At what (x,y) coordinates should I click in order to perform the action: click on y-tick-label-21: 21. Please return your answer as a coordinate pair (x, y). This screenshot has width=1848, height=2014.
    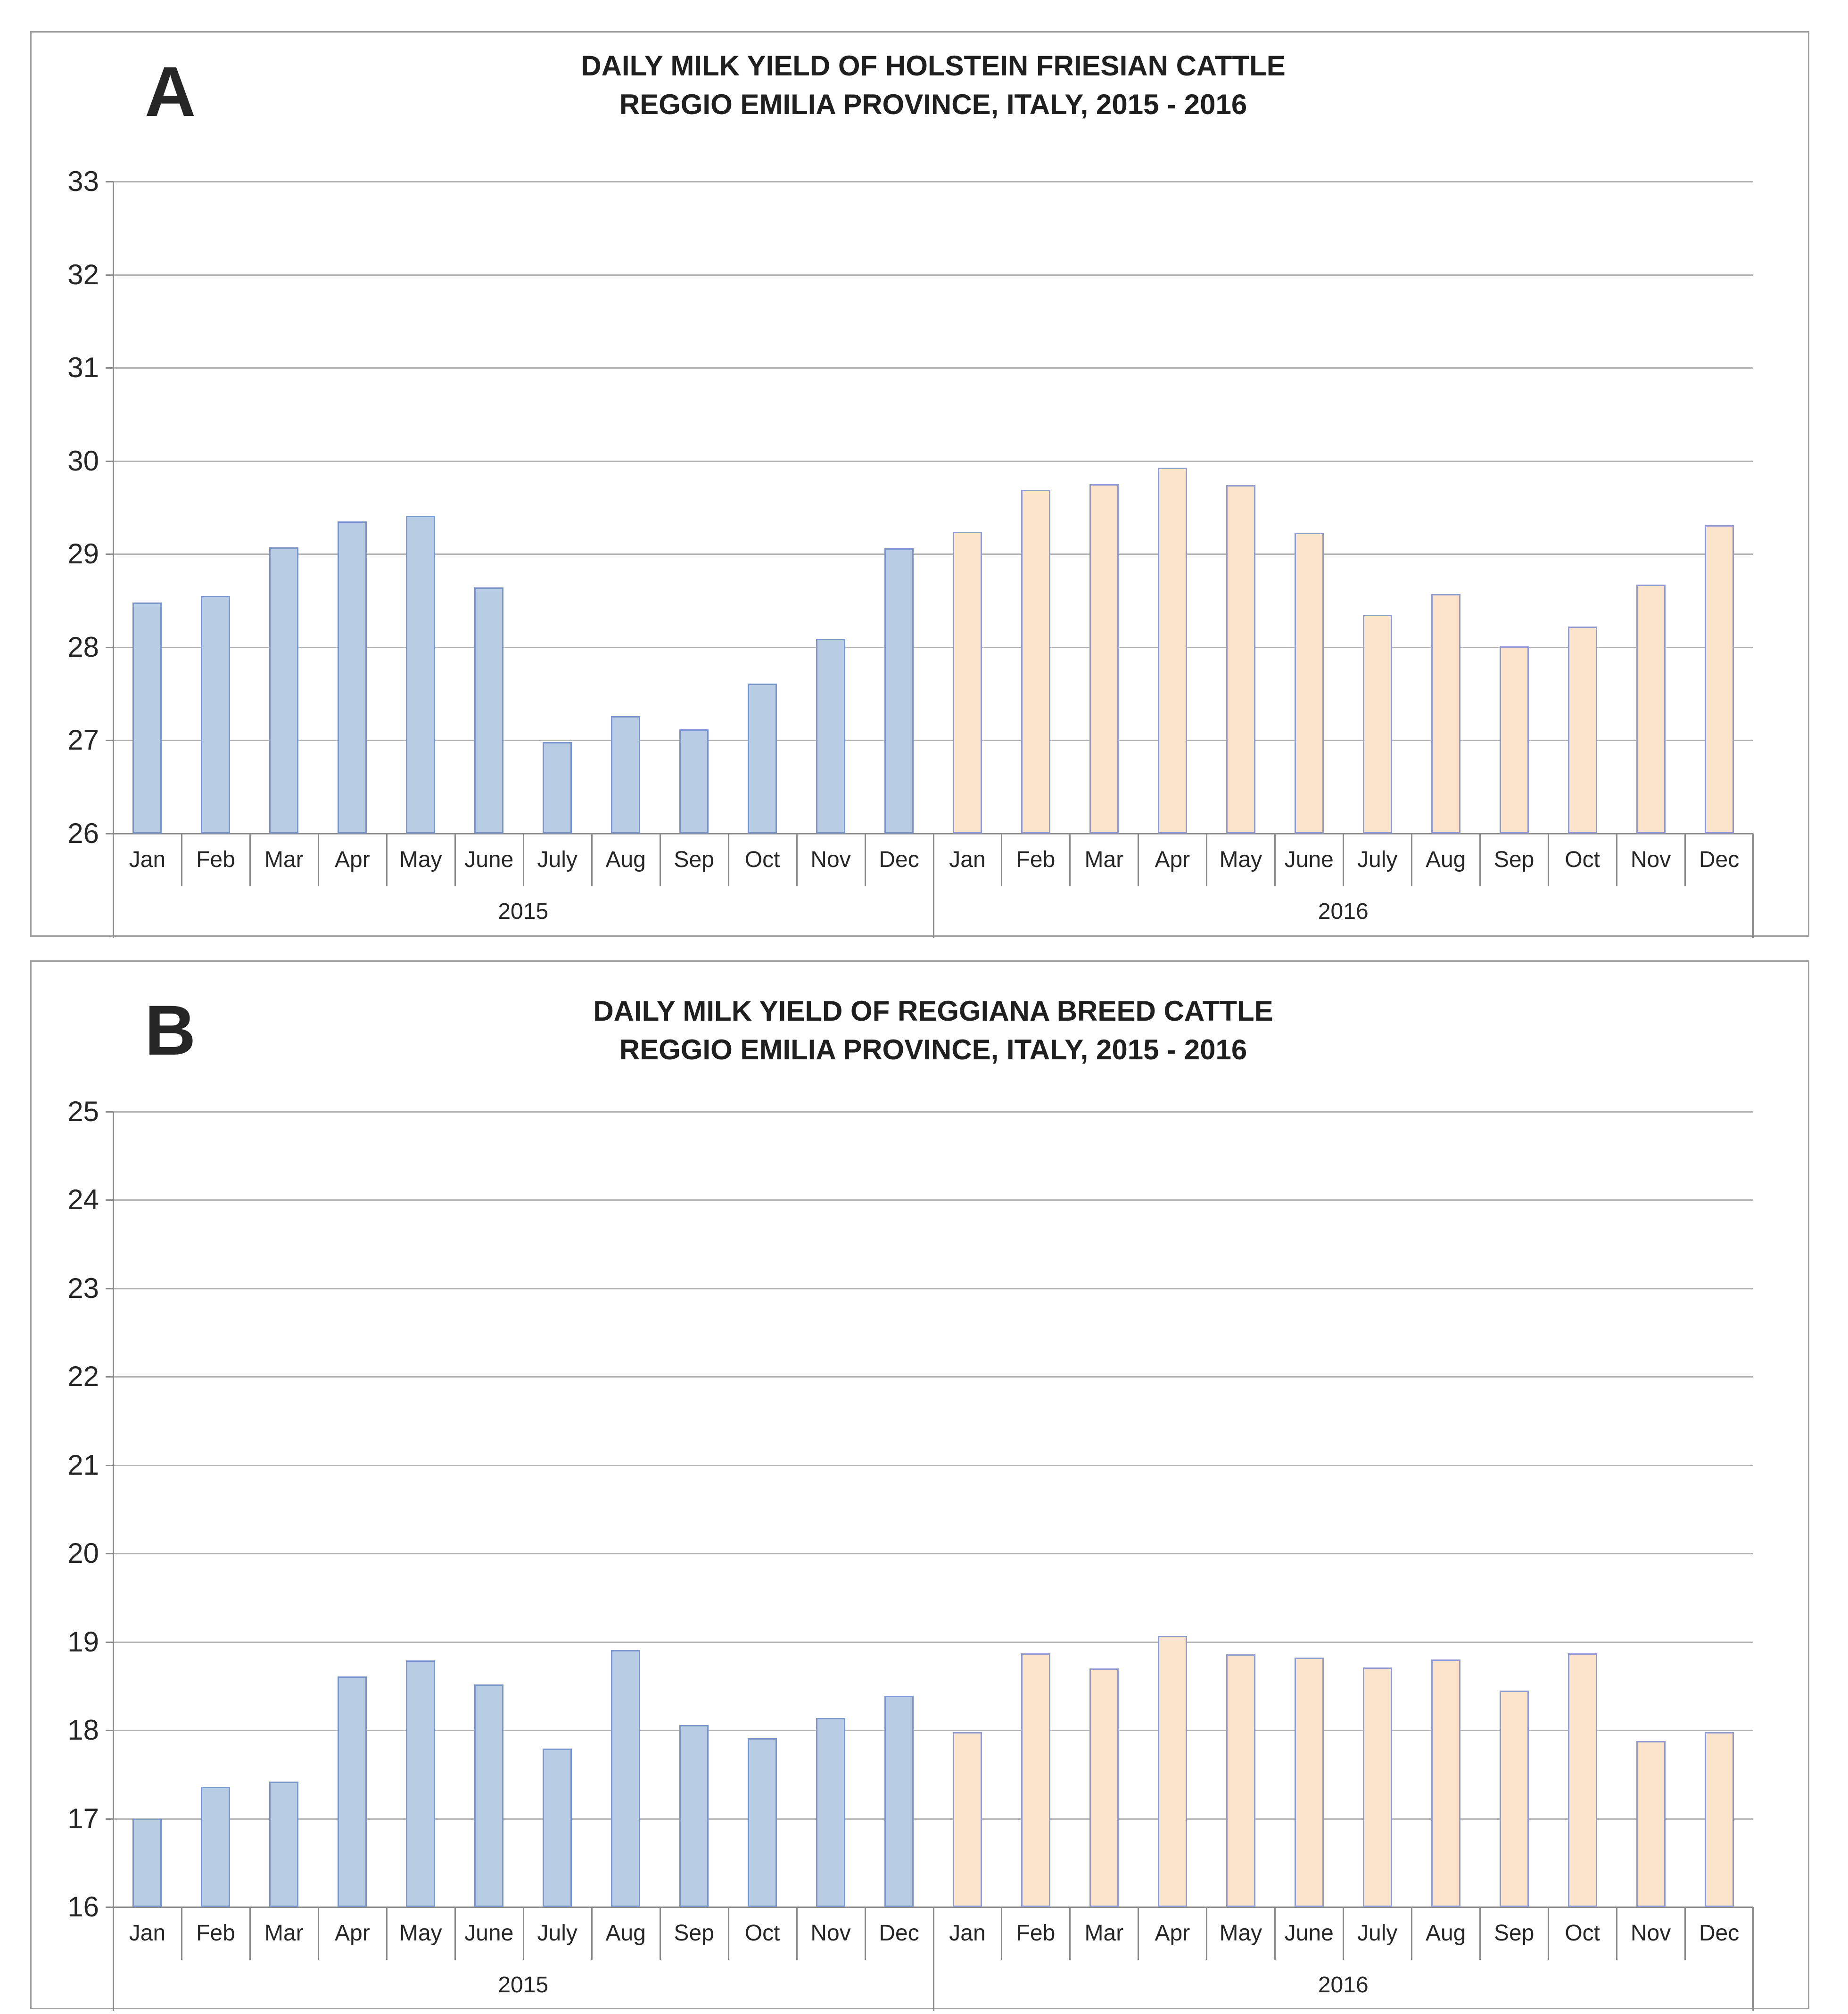
    Looking at the image, I should click on (83, 1465).